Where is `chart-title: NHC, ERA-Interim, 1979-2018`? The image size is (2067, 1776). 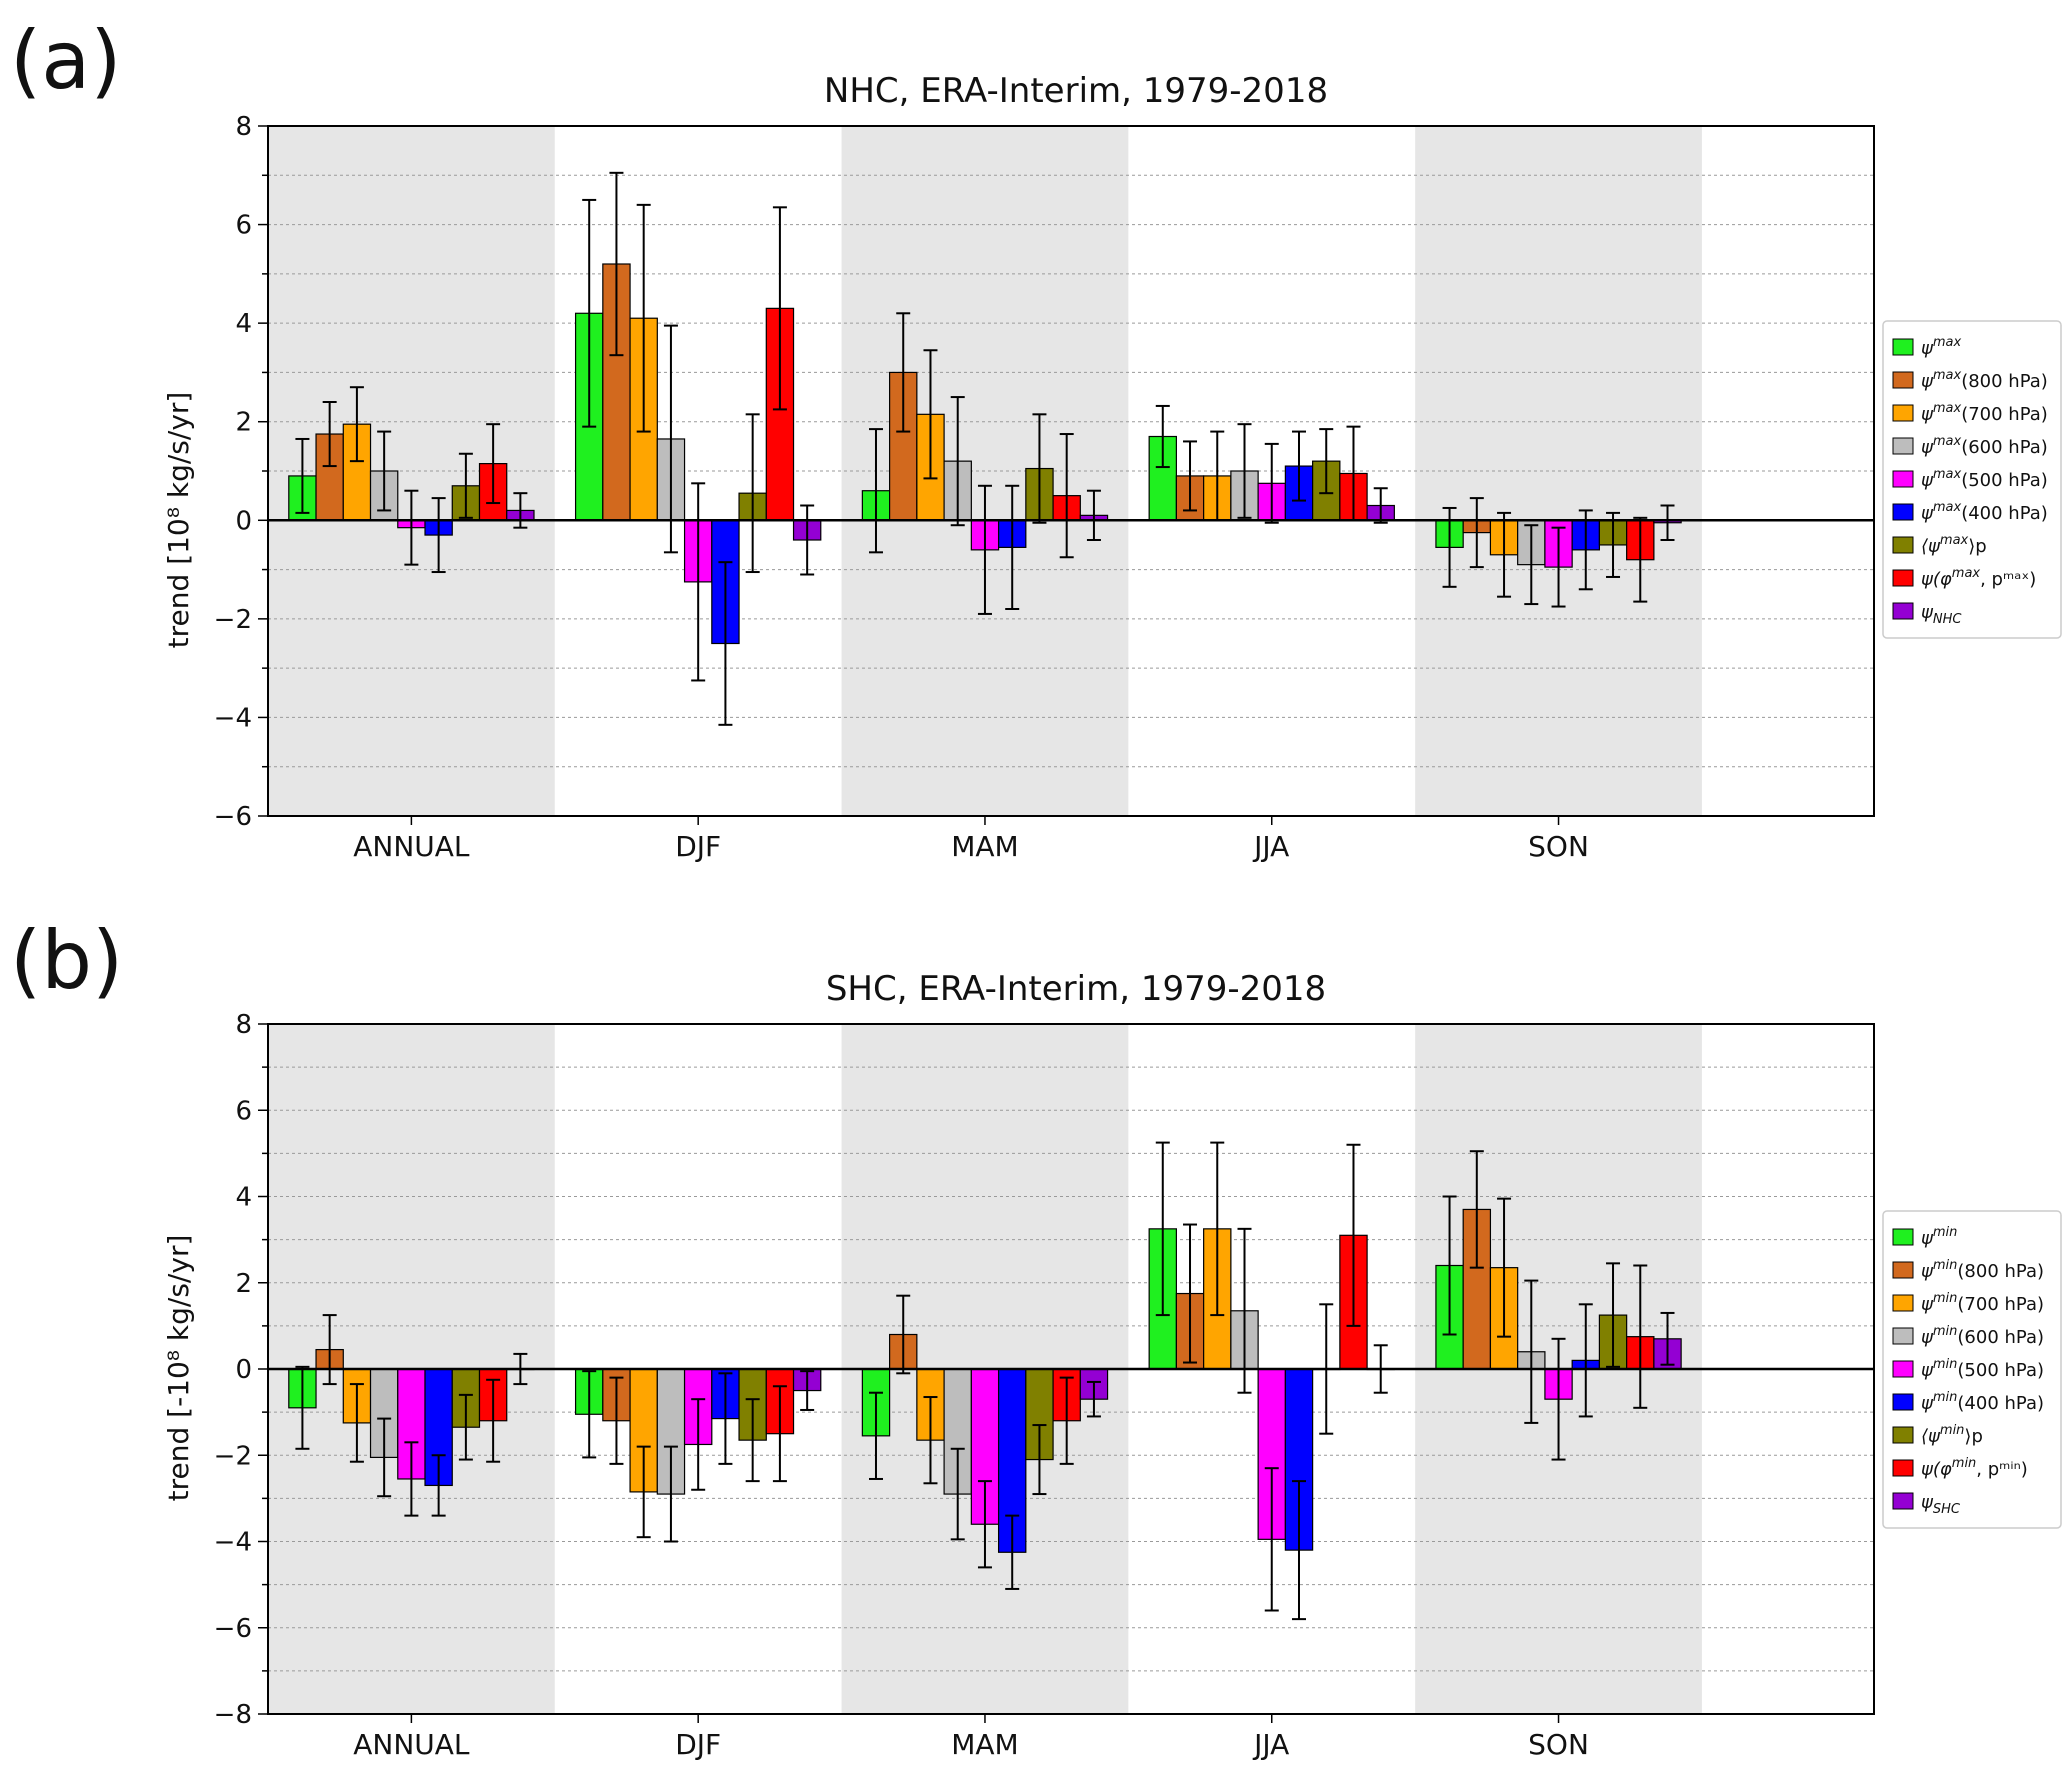
chart-title: NHC, ERA-Interim, 1979-2018 is located at coordinates (1076, 91).